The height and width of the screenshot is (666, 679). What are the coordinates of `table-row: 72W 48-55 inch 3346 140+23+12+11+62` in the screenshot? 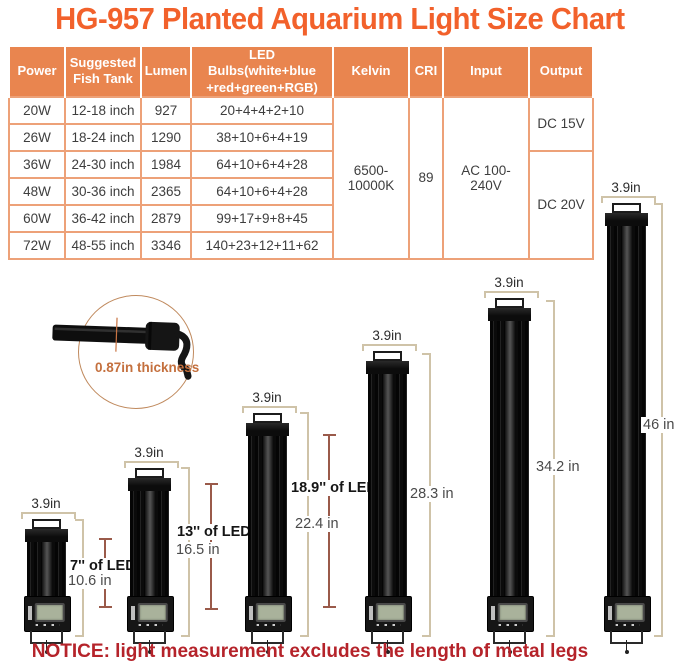 It's located at (300, 245).